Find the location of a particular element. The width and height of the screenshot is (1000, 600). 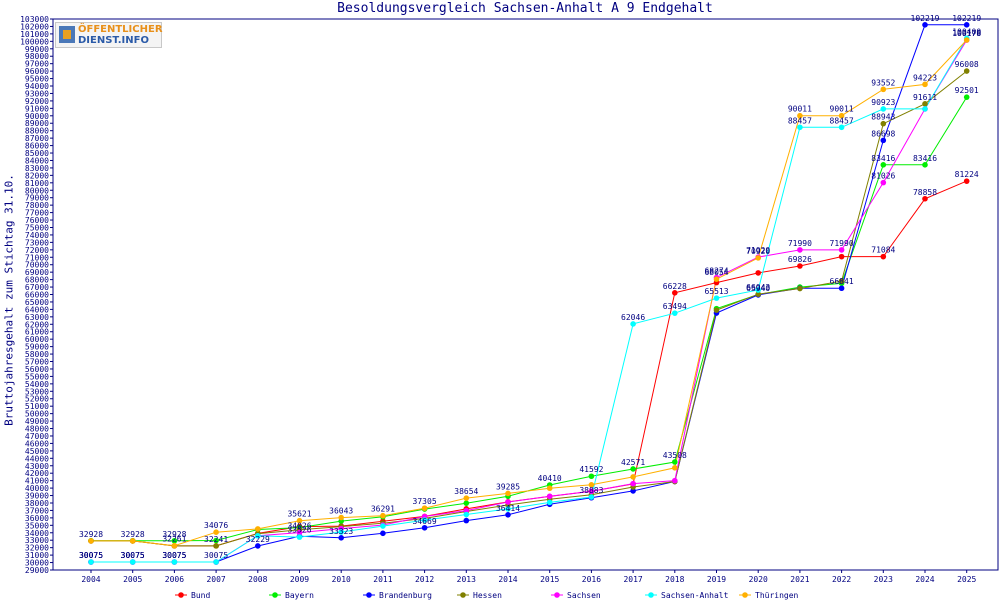

data-label-bund: 69826 is located at coordinates (800, 259).